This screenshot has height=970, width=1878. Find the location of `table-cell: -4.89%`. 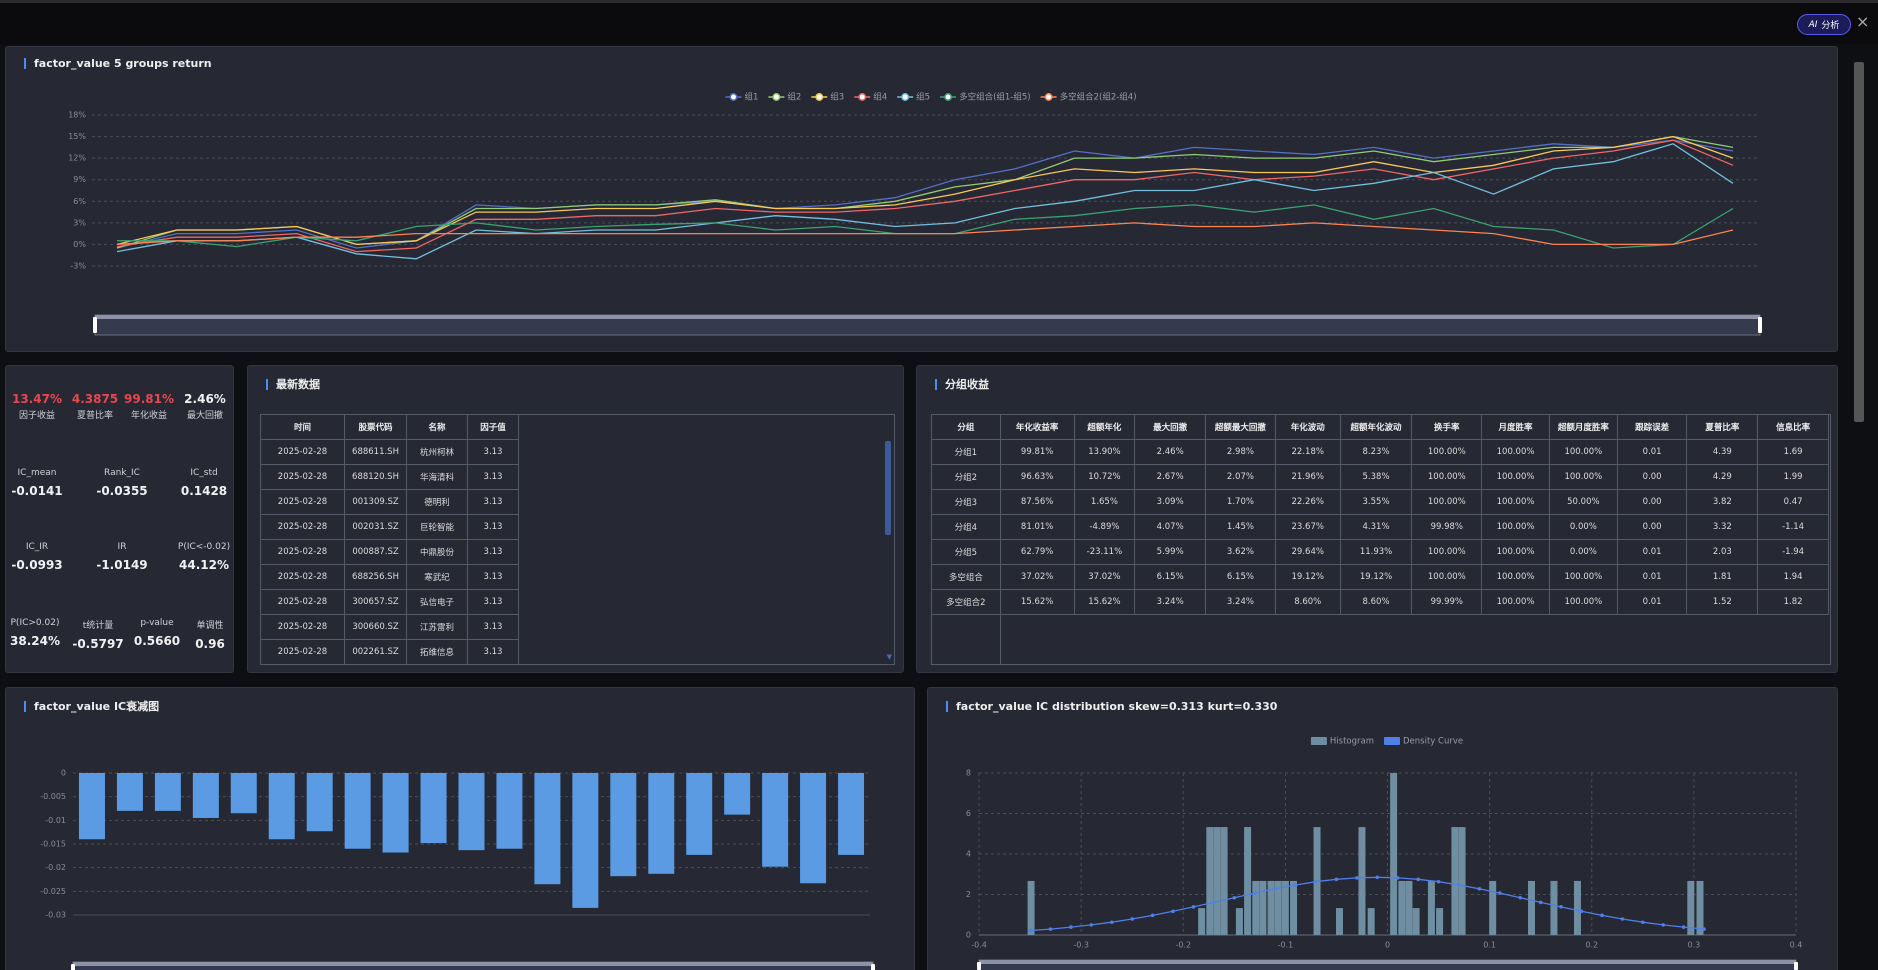

table-cell: -4.89% is located at coordinates (1104, 527).